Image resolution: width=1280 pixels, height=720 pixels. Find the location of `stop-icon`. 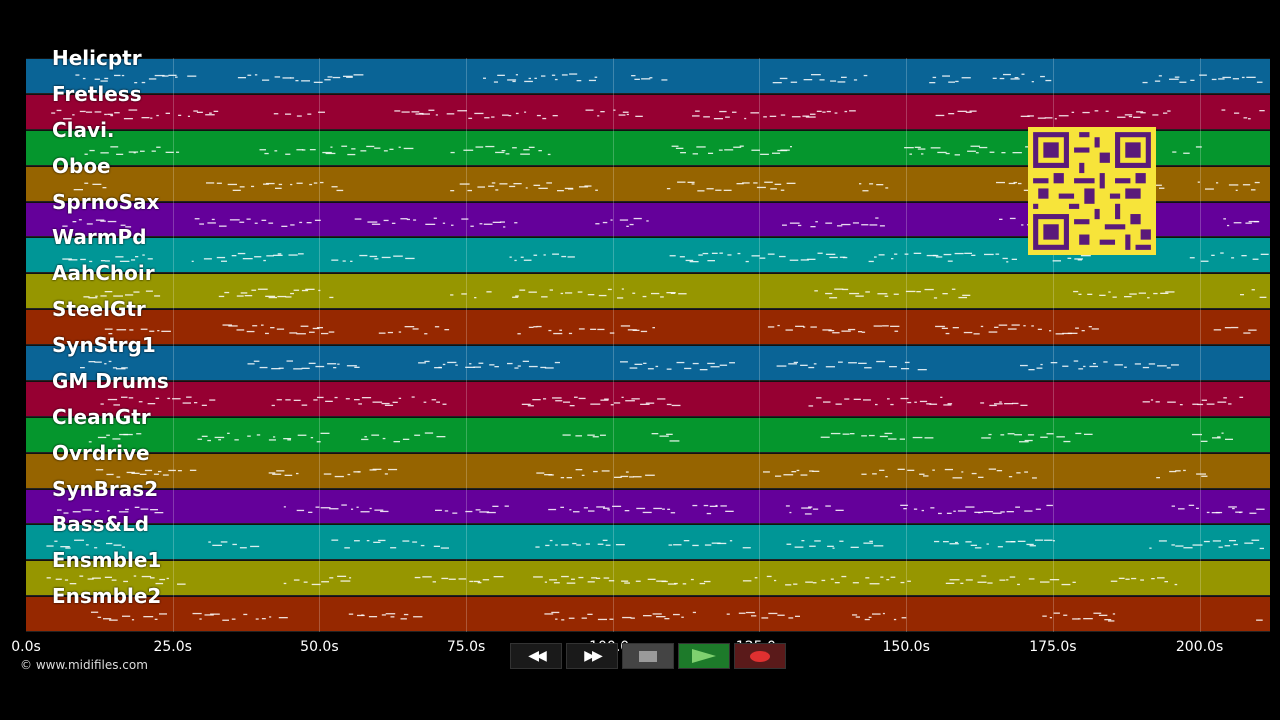

stop-icon is located at coordinates (648, 656).